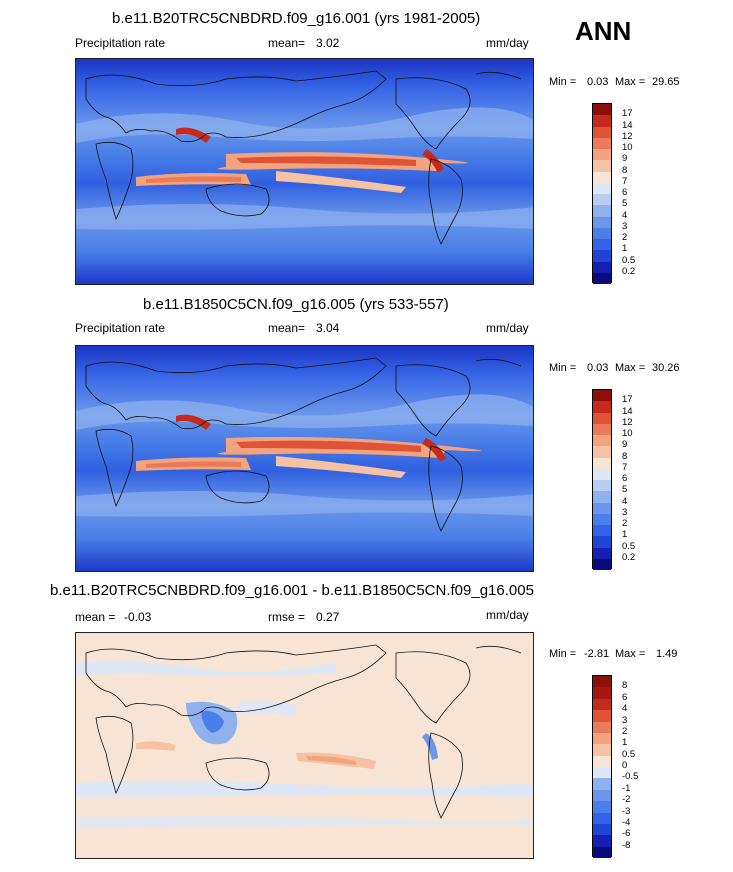 This screenshot has height=872, width=733. What do you see at coordinates (507, 328) in the screenshot?
I see `panel2-units: mm/day` at bounding box center [507, 328].